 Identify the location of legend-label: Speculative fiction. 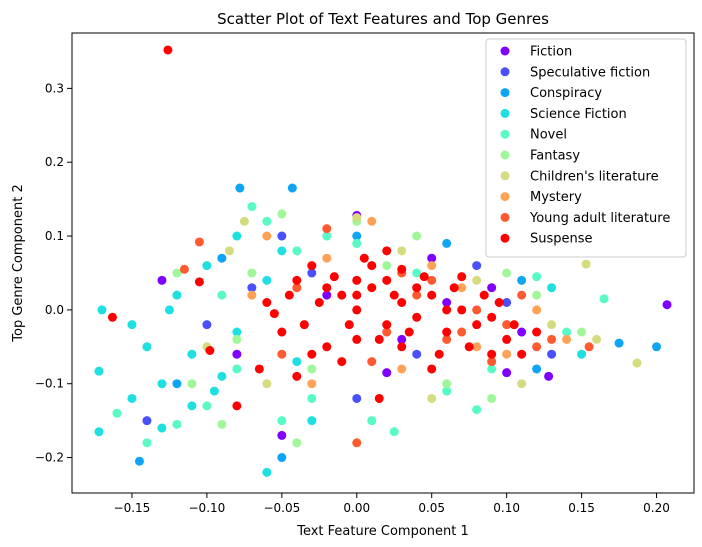
(590, 72).